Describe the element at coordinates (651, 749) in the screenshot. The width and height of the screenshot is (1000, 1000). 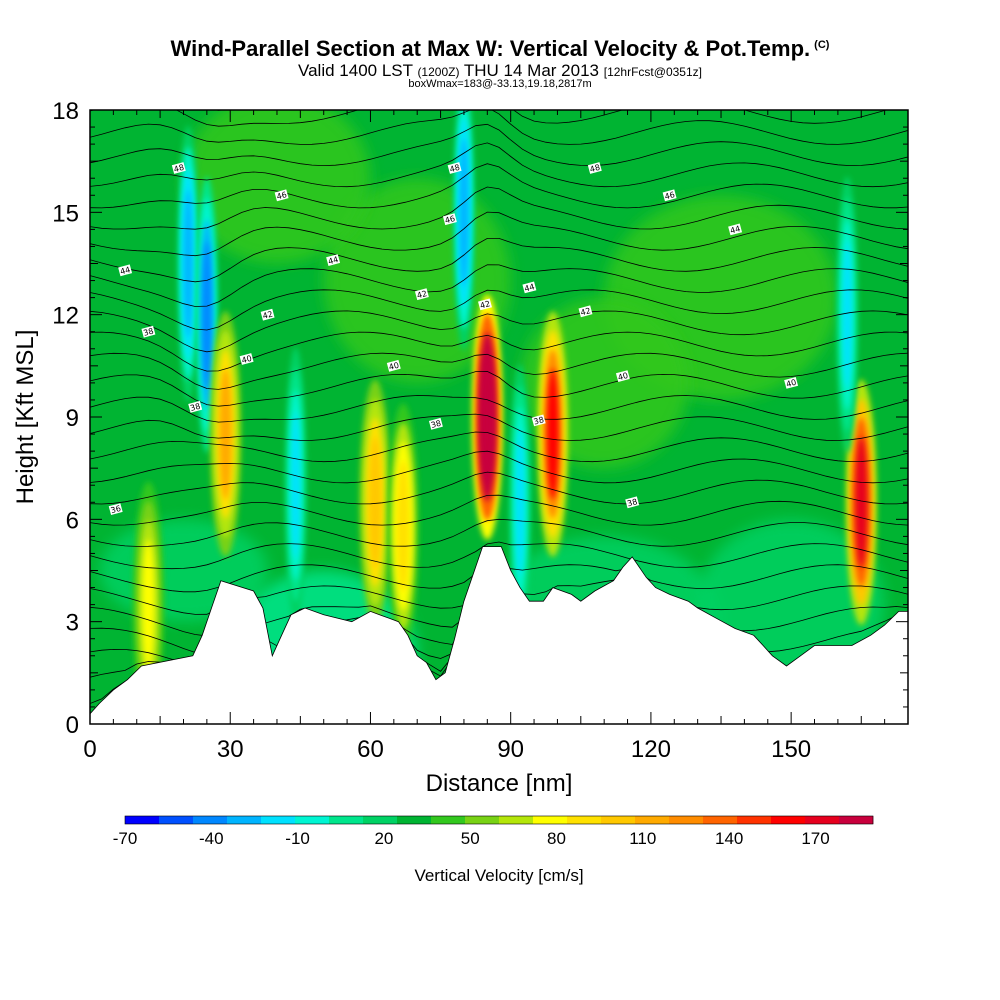
I see `x-tick-label: 120` at that location.